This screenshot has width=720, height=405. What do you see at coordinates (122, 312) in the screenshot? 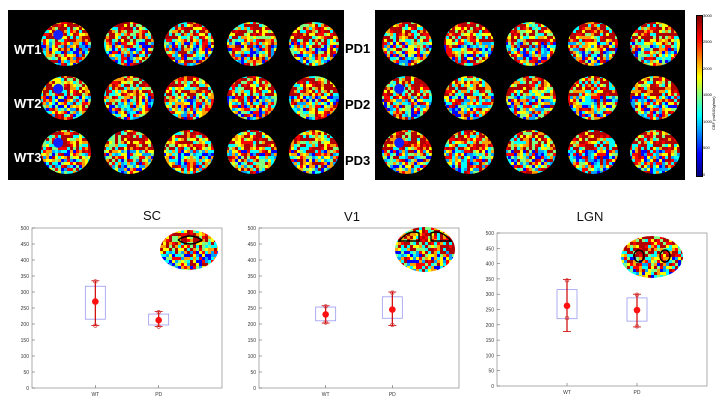
I see `sc-box-chart: 0 50 100 150 200 250 300 350 400 450 500 WT PD` at bounding box center [122, 312].